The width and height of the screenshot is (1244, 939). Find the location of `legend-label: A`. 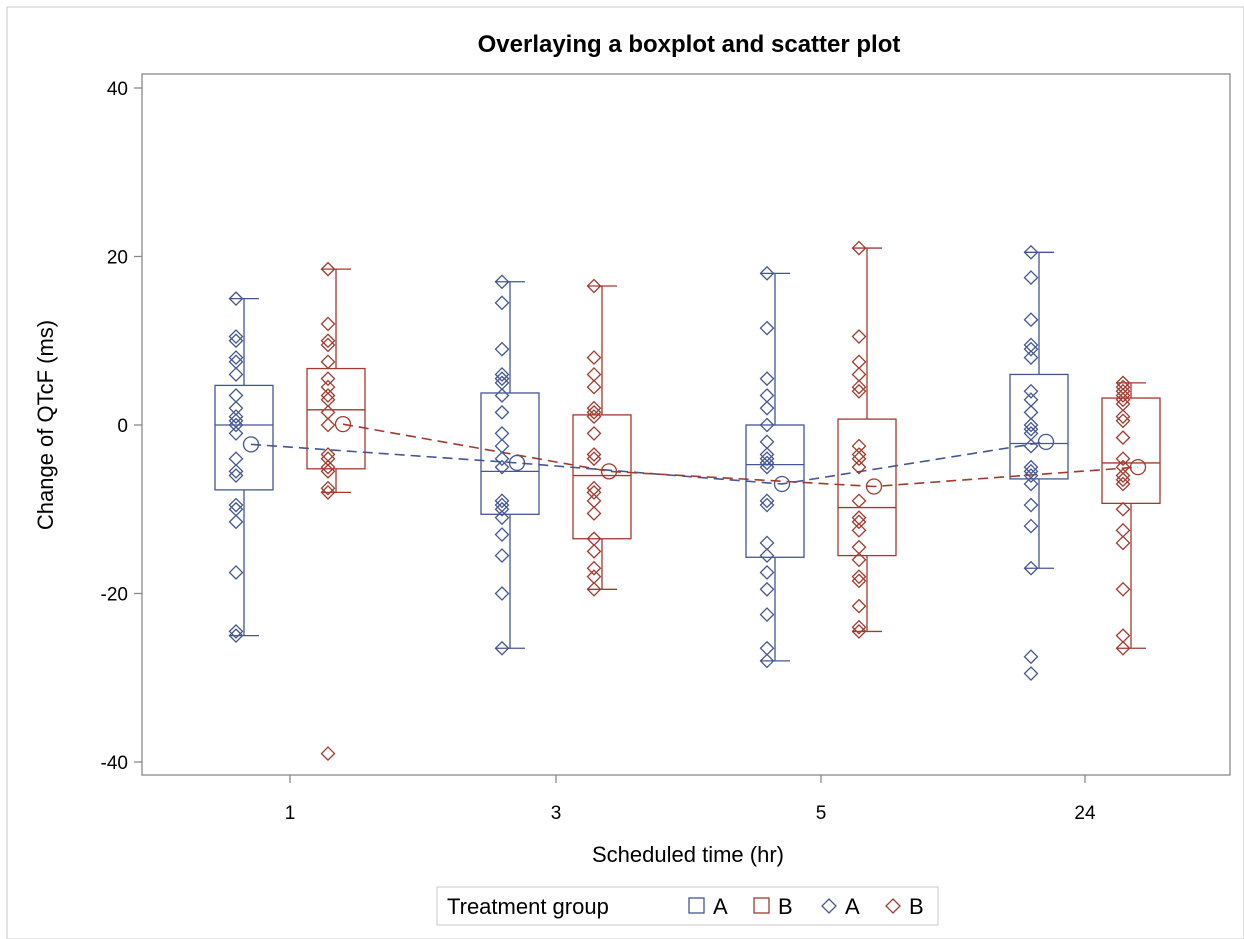

legend-label: A is located at coordinates (720, 906).